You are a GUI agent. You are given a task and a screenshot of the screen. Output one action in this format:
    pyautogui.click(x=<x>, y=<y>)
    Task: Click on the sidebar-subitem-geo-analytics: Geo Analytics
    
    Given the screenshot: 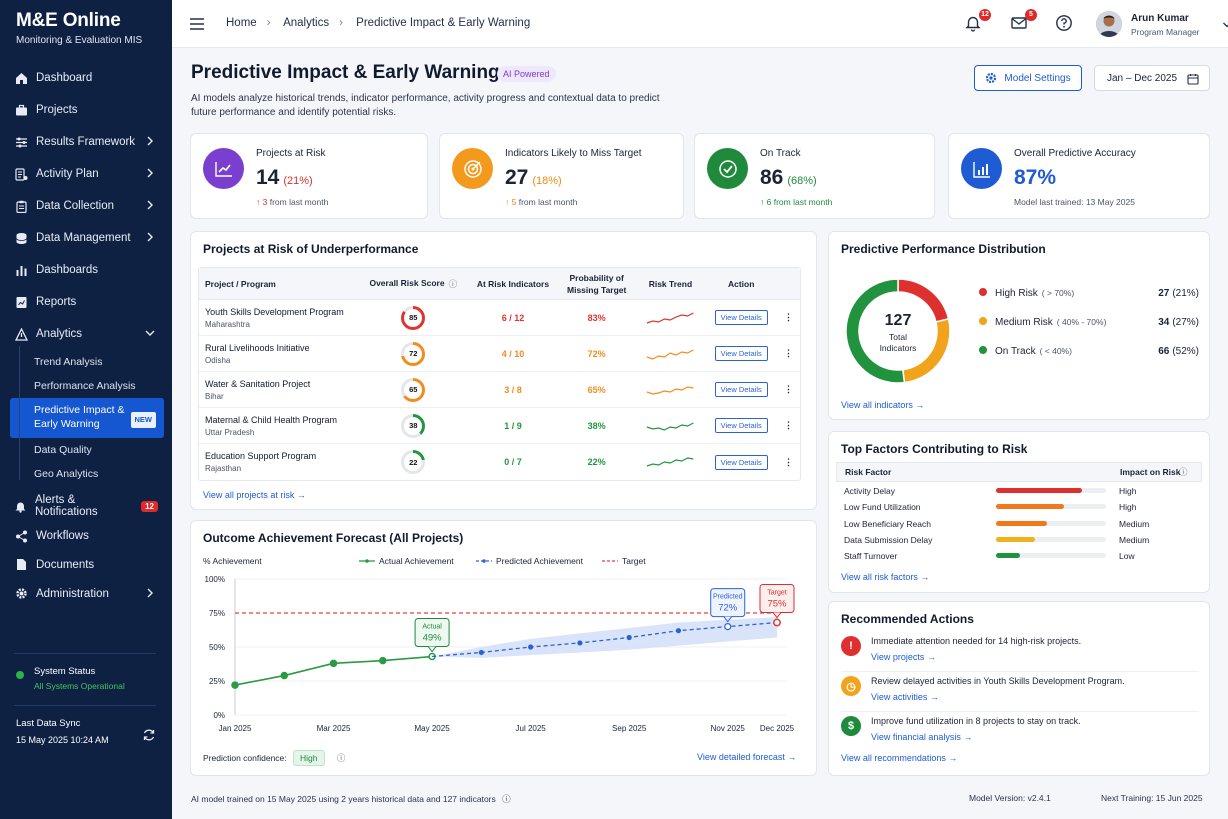 What is the action you would take?
    pyautogui.click(x=66, y=474)
    